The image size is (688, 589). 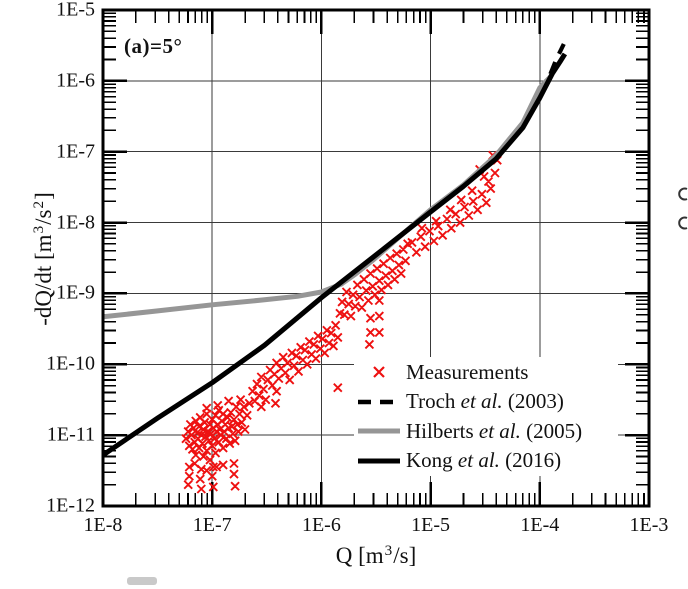 What do you see at coordinates (683, 208) in the screenshot?
I see `clipped-edge-glyphs` at bounding box center [683, 208].